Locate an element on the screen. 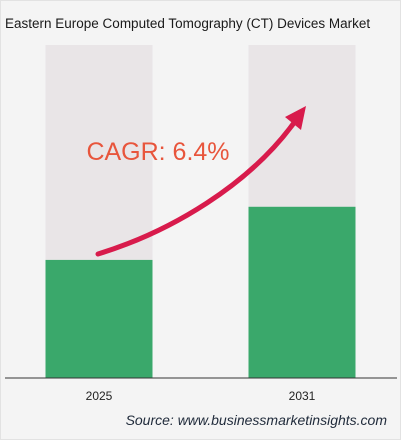 The height and width of the screenshot is (440, 401). x-tick-label-2025: 2025 is located at coordinates (99, 396).